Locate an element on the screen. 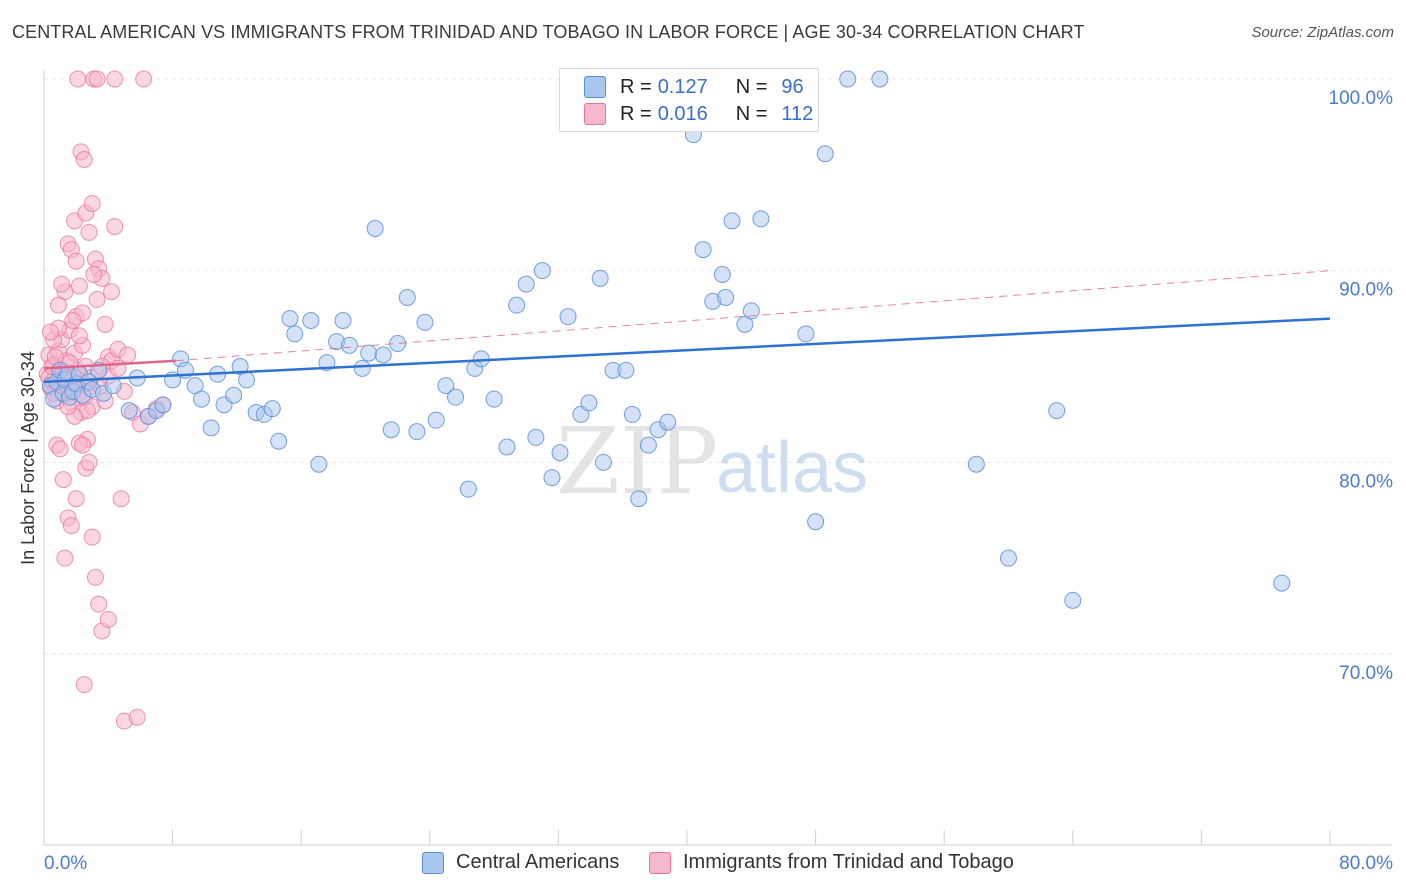 The width and height of the screenshot is (1406, 892). pink-swatch is located at coordinates (595, 114).